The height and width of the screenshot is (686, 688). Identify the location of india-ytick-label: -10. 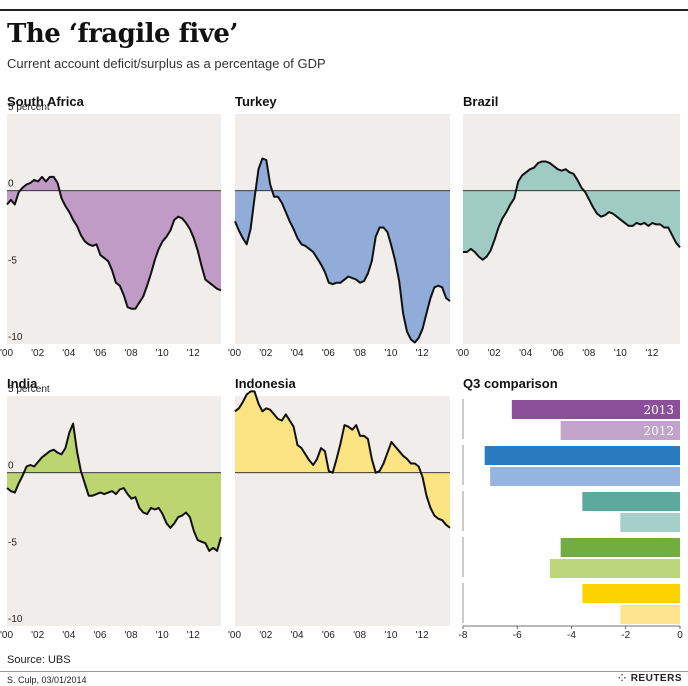
(15, 619).